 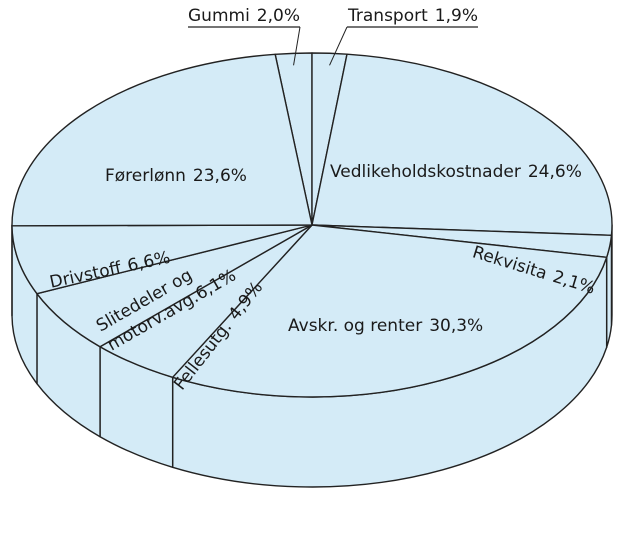 What do you see at coordinates (555, 172) in the screenshot?
I see `value-label: 24,6%` at bounding box center [555, 172].